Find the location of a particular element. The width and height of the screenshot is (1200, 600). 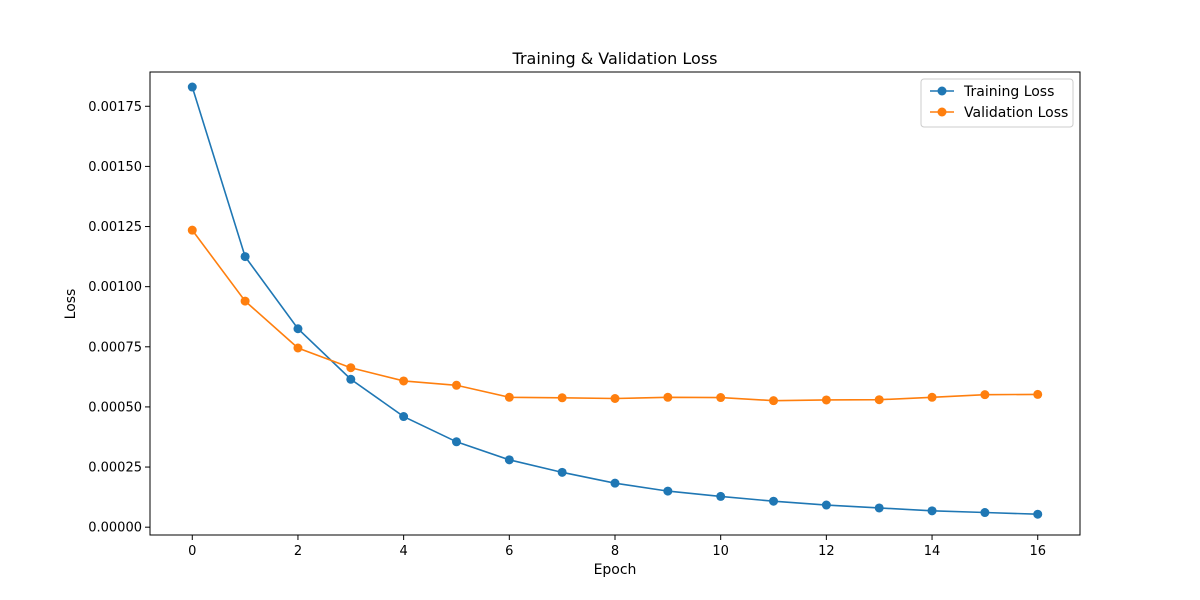

y-tick-label: 0.00150 is located at coordinates (115, 167).